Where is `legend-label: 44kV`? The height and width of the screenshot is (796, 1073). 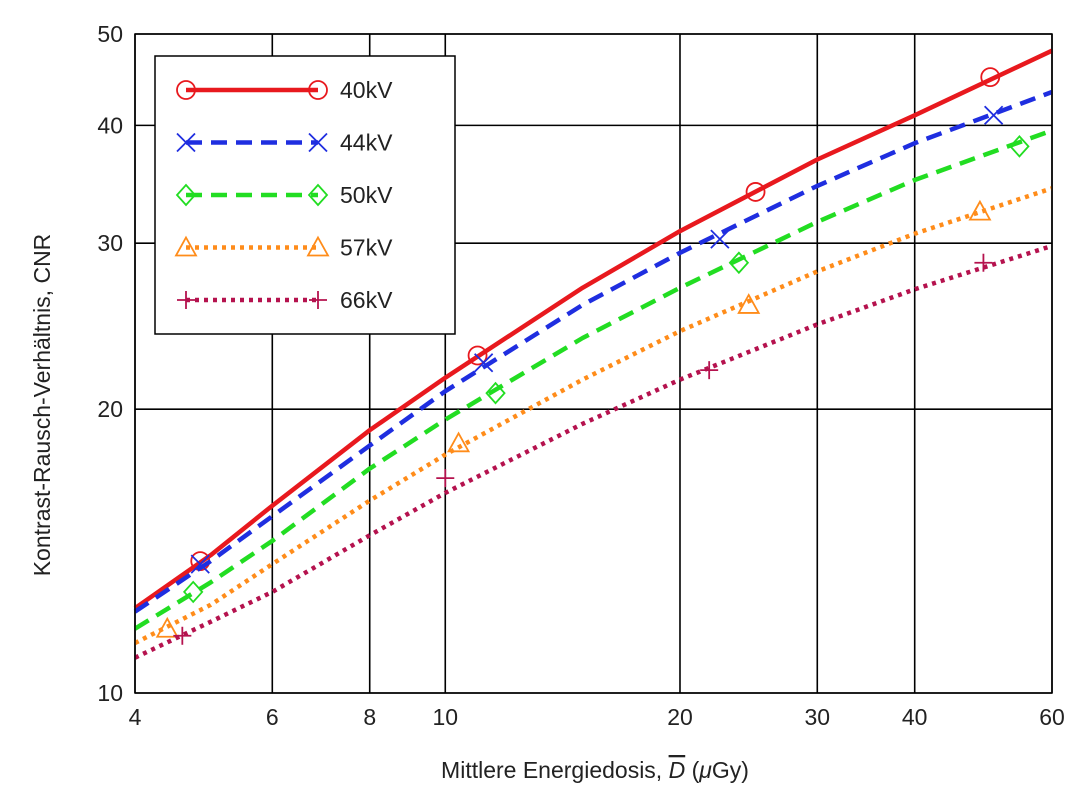 legend-label: 44kV is located at coordinates (366, 143).